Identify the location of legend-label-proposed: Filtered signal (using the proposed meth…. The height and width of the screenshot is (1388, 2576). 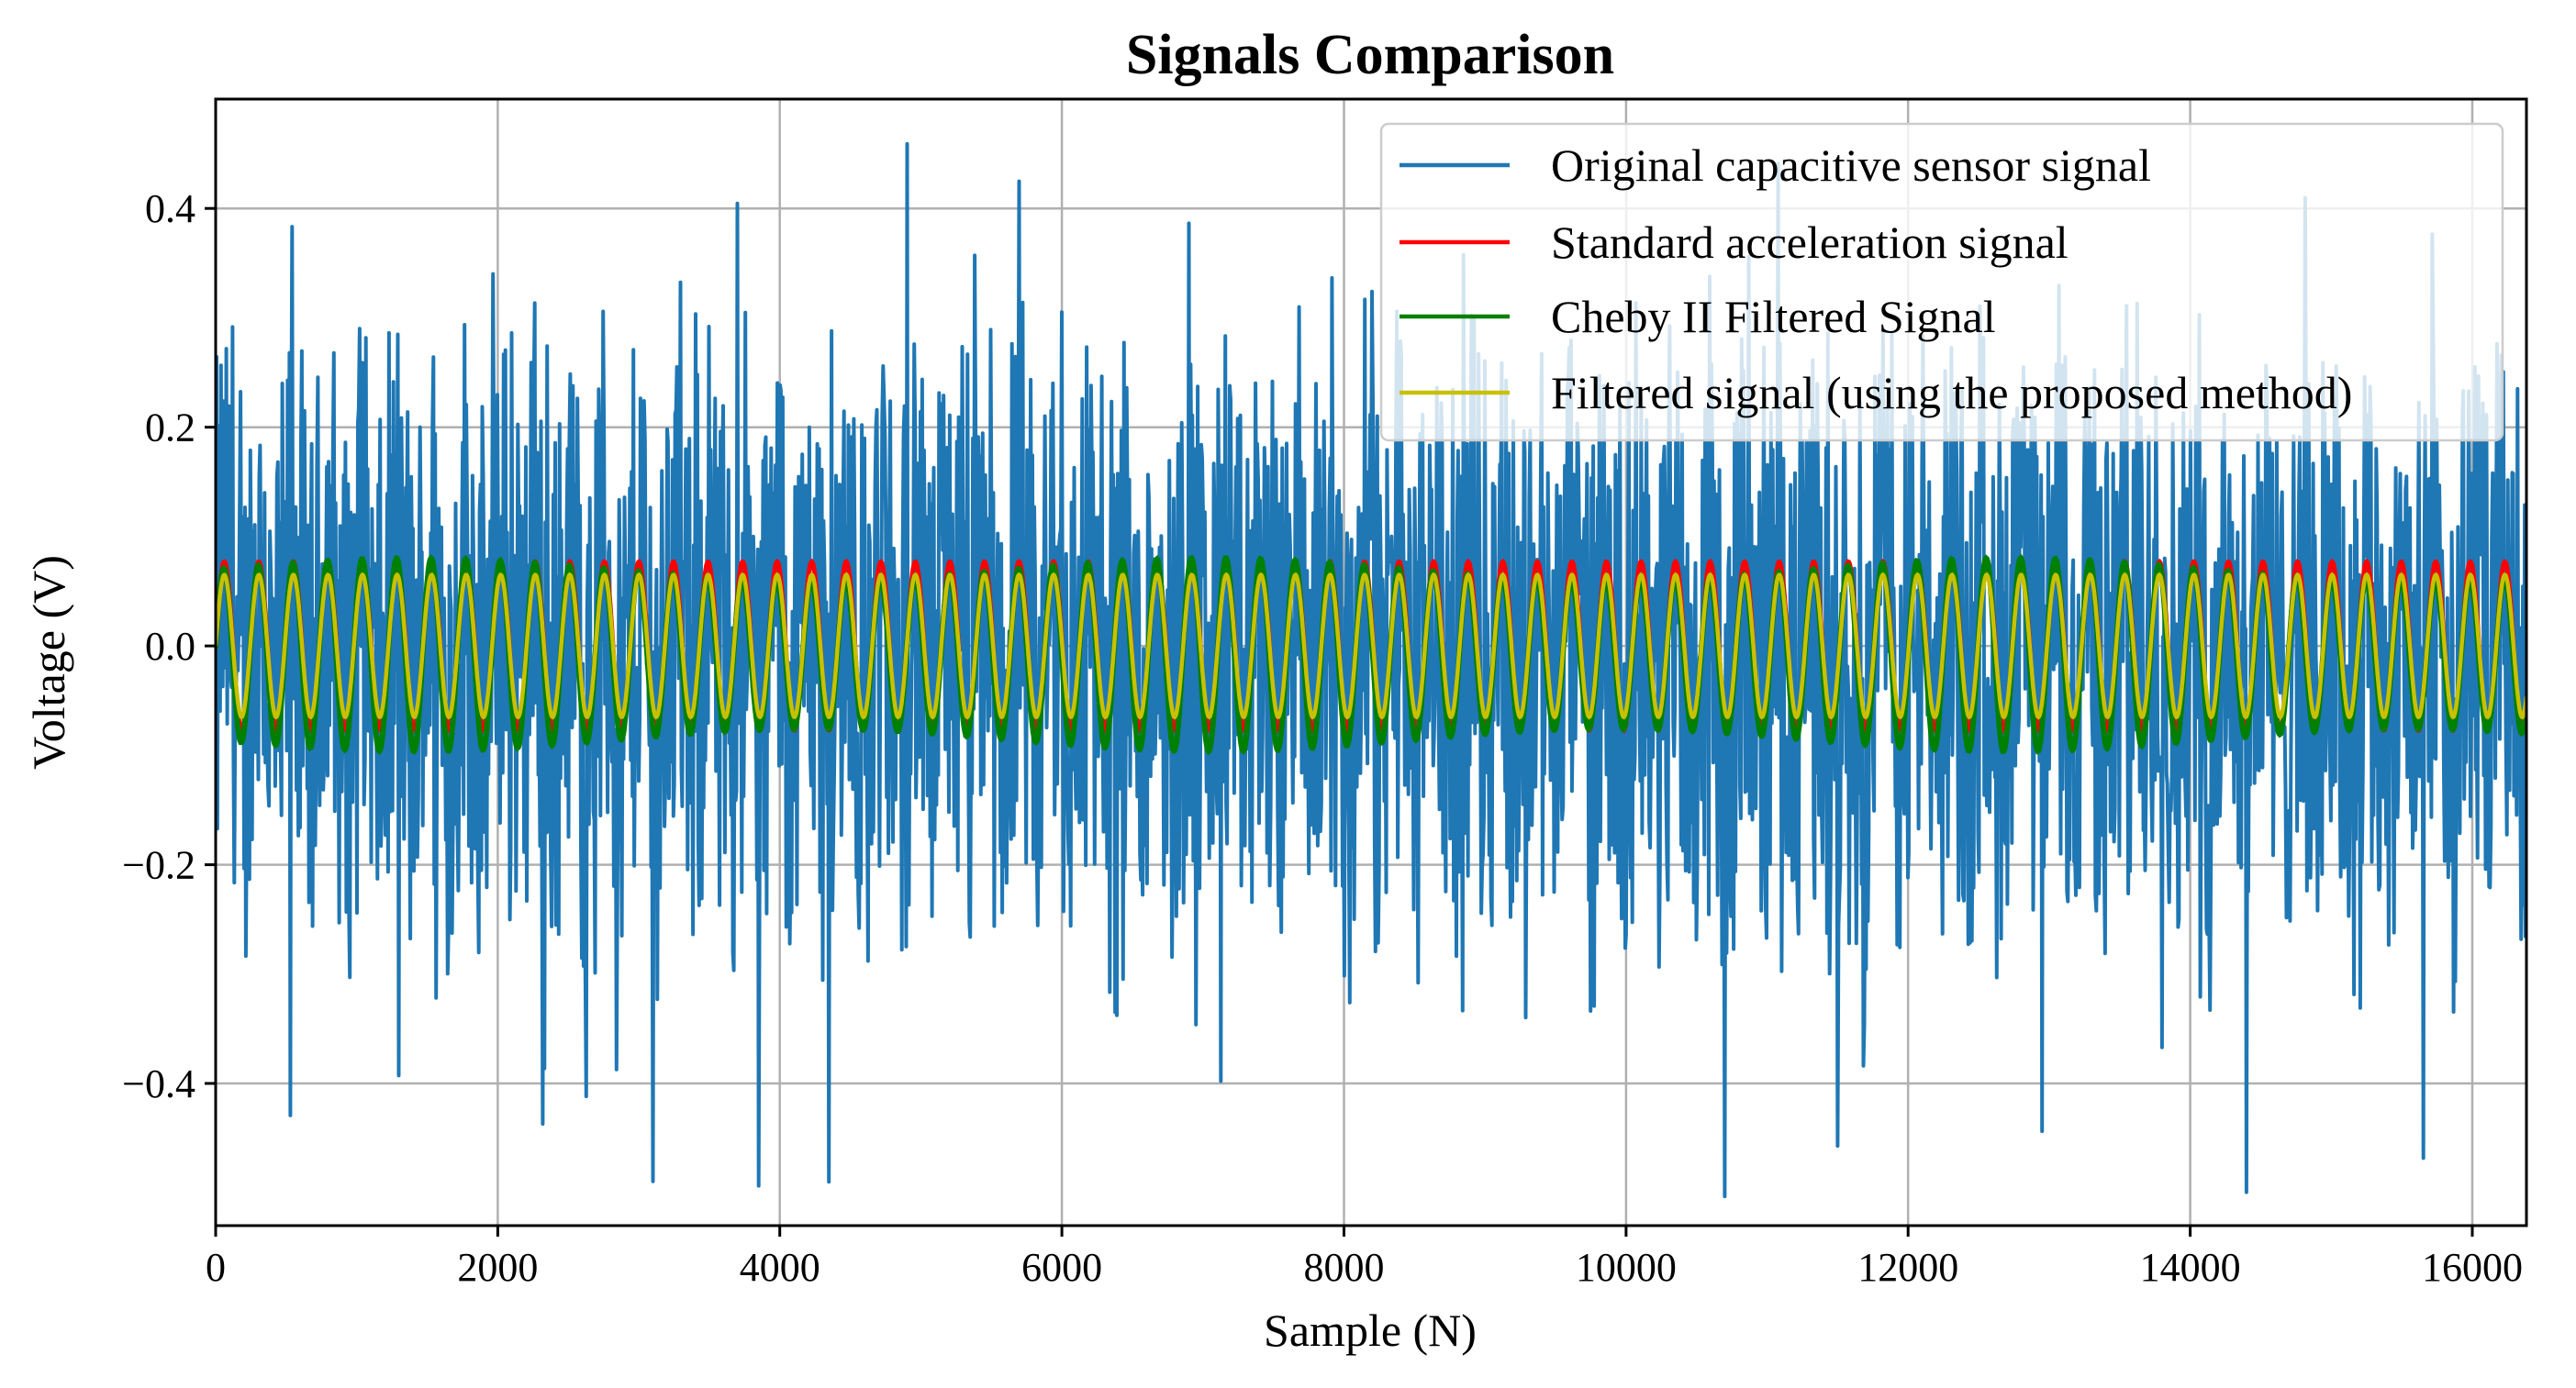
(1952, 392).